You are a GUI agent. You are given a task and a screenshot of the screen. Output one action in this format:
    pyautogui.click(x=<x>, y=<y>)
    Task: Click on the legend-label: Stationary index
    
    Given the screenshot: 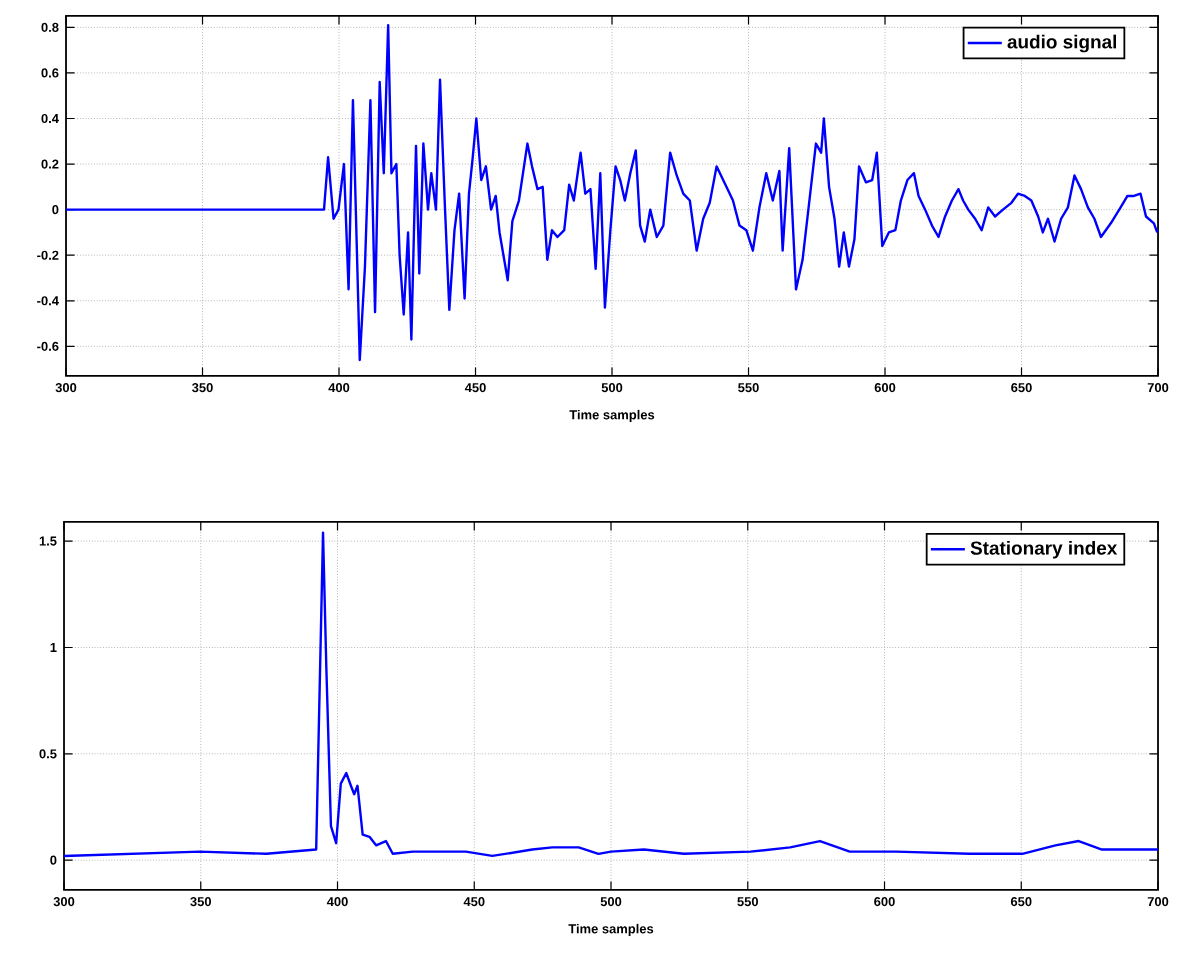 What is the action you would take?
    pyautogui.click(x=1044, y=549)
    